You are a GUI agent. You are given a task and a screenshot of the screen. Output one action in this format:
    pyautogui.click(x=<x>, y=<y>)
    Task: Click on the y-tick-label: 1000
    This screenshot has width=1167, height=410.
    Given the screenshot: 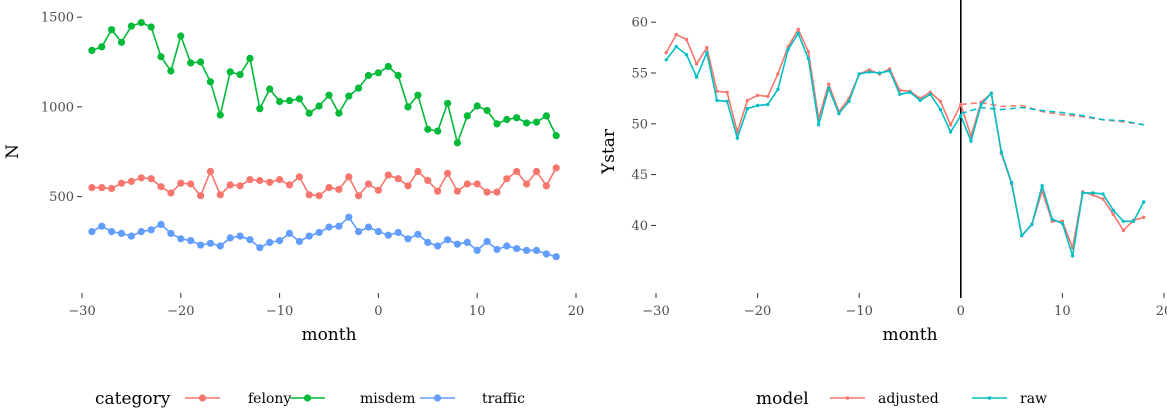 What is the action you would take?
    pyautogui.click(x=57, y=107)
    